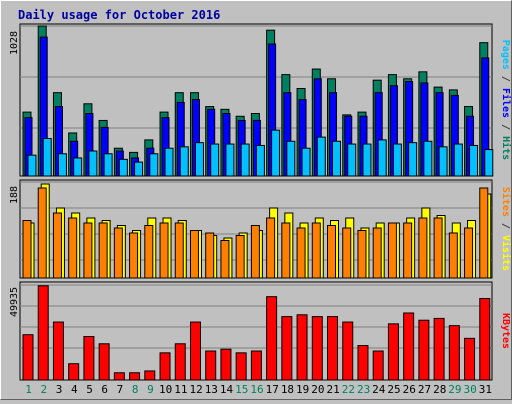  What do you see at coordinates (227, 389) in the screenshot?
I see `x-tick-label: 14` at bounding box center [227, 389].